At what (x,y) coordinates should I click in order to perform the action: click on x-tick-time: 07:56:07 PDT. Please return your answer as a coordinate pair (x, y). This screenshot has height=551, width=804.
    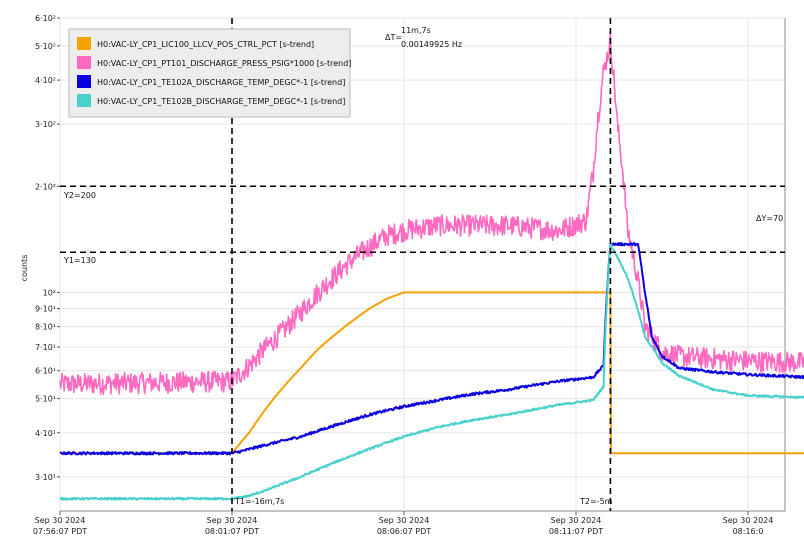
    Looking at the image, I should click on (60, 531).